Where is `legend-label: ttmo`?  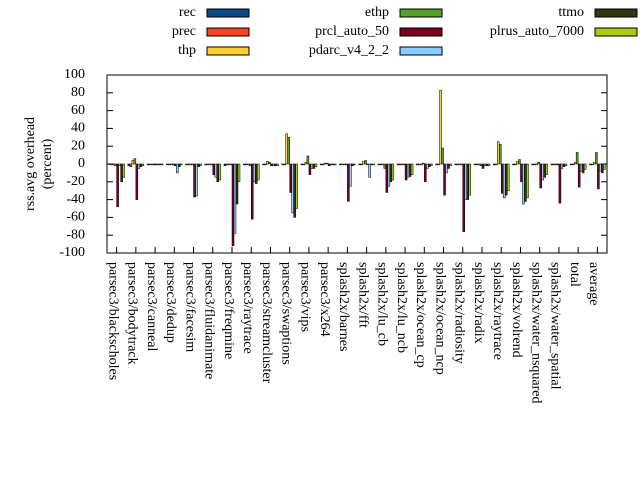 legend-label: ttmo is located at coordinates (571, 12).